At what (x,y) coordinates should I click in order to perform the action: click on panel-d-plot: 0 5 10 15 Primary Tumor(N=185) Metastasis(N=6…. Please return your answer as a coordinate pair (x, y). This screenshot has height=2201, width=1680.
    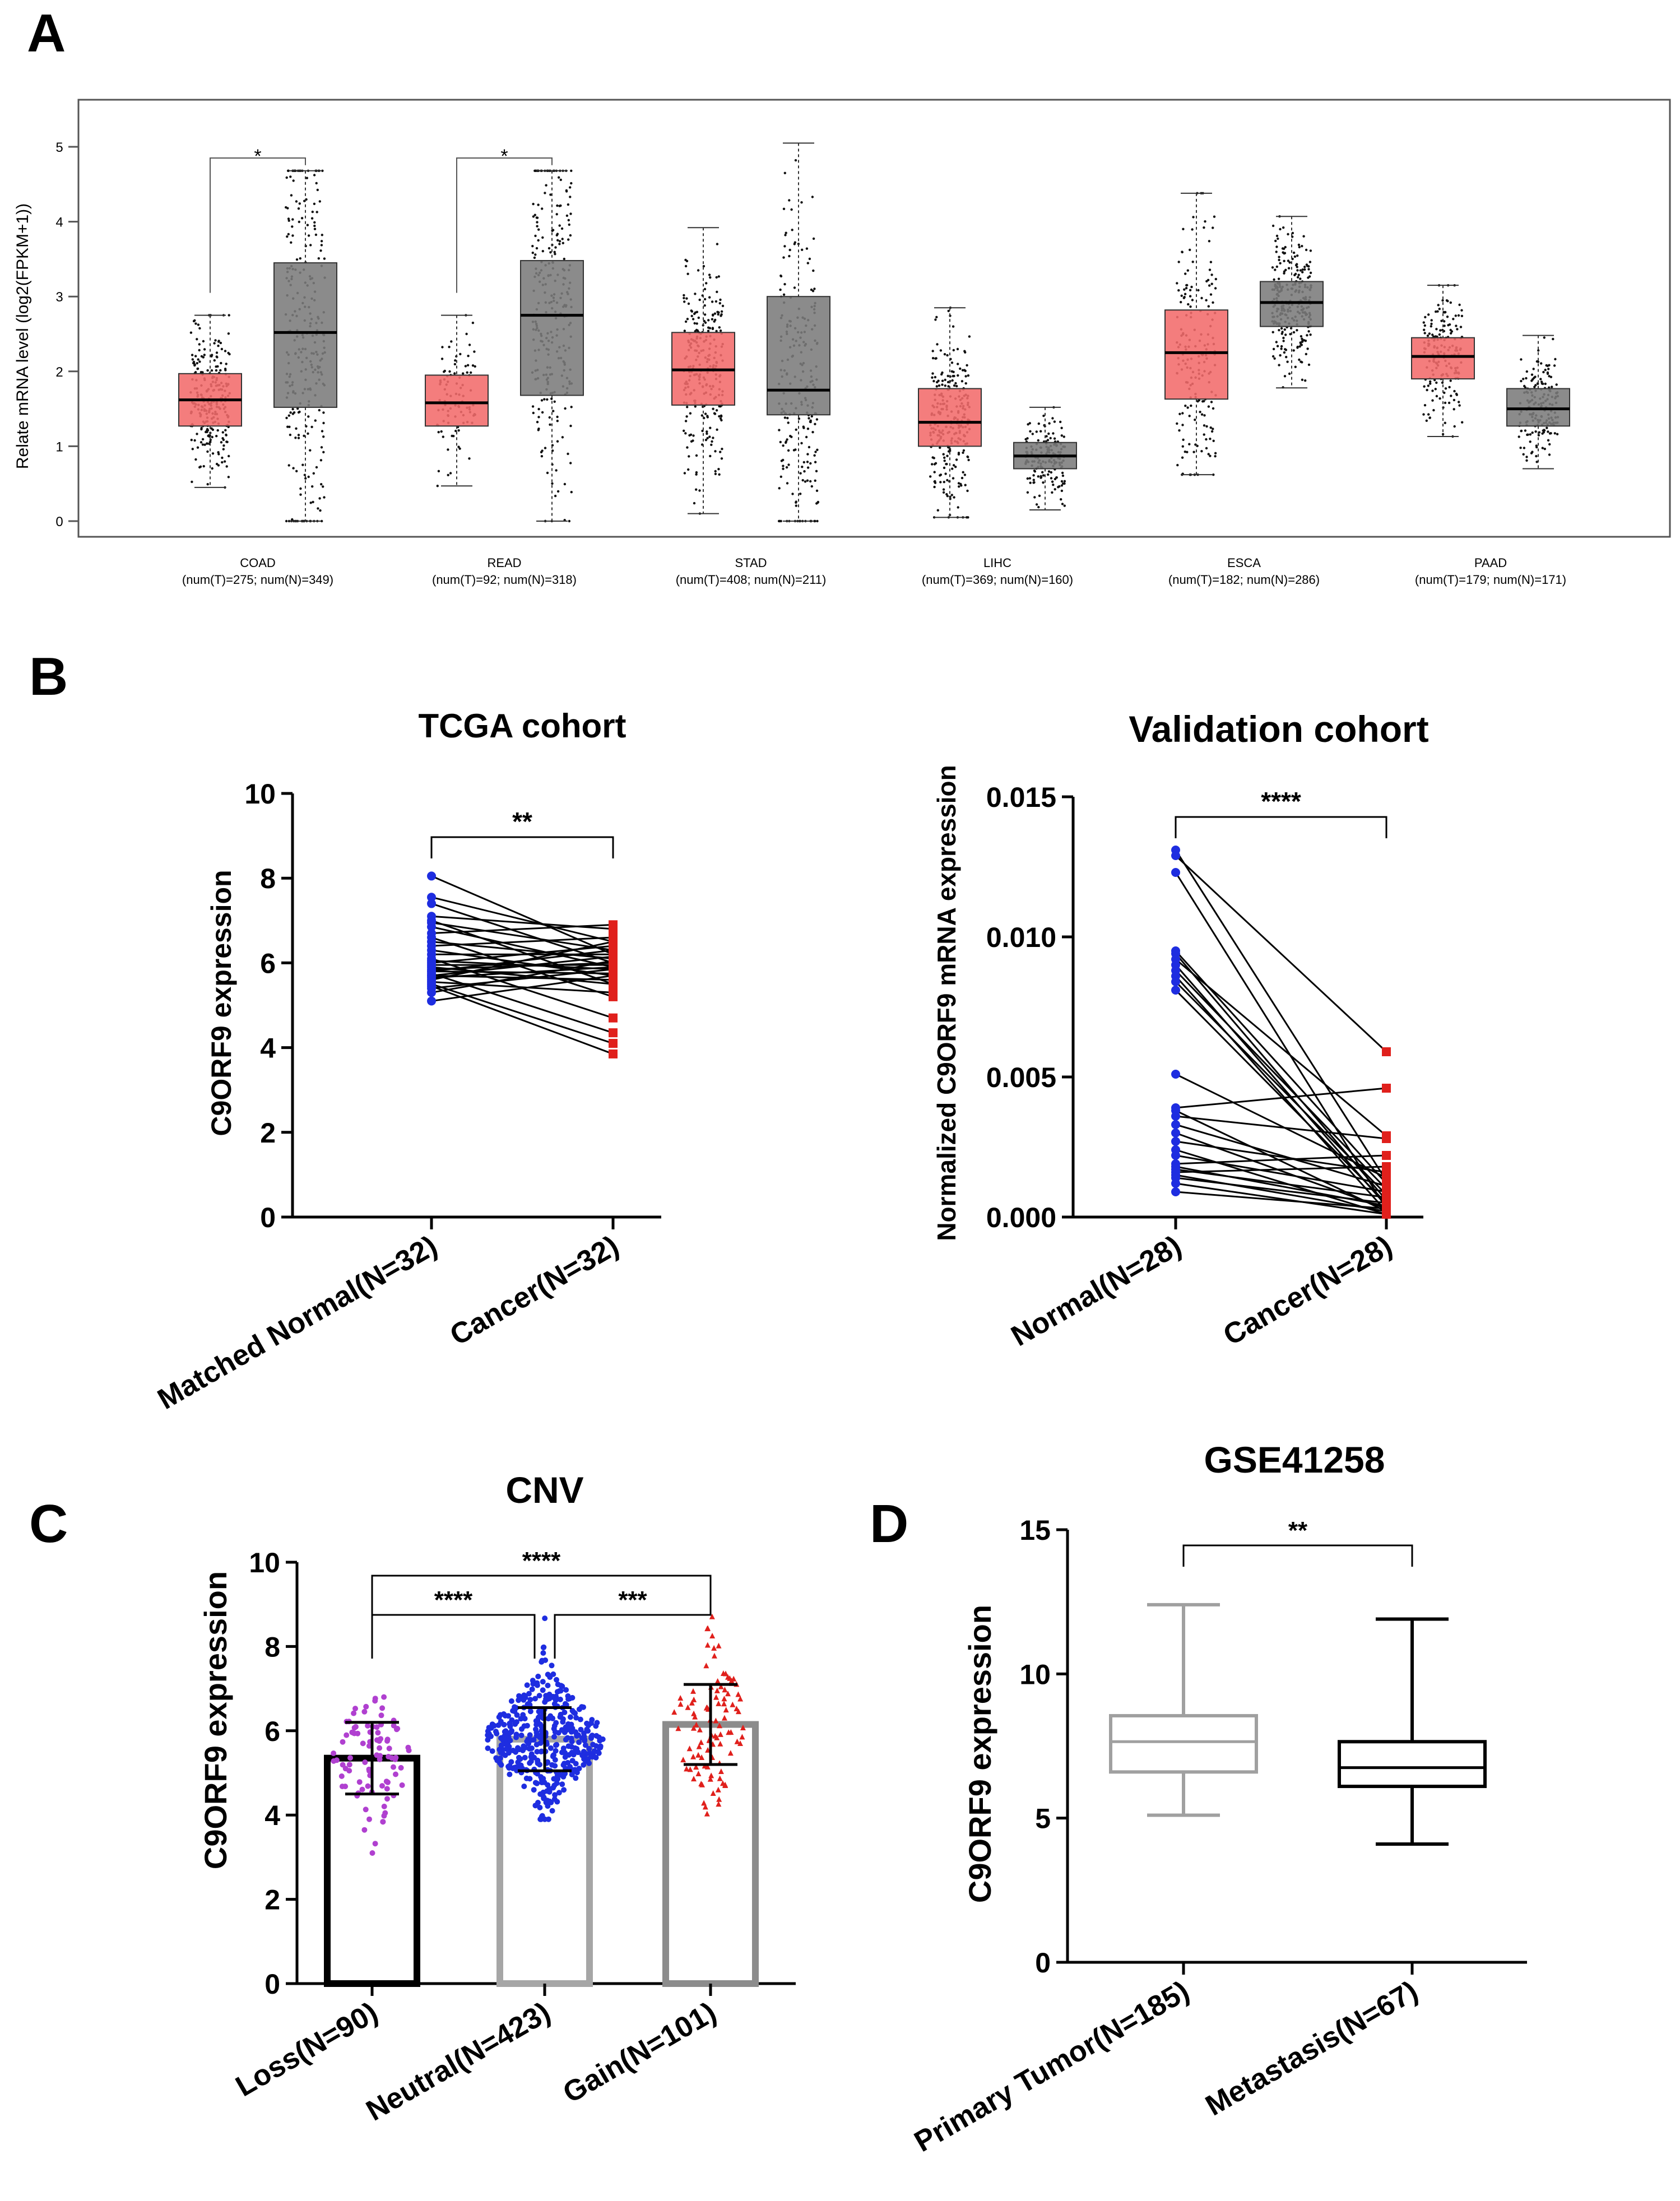
    Looking at the image, I should click on (1218, 1836).